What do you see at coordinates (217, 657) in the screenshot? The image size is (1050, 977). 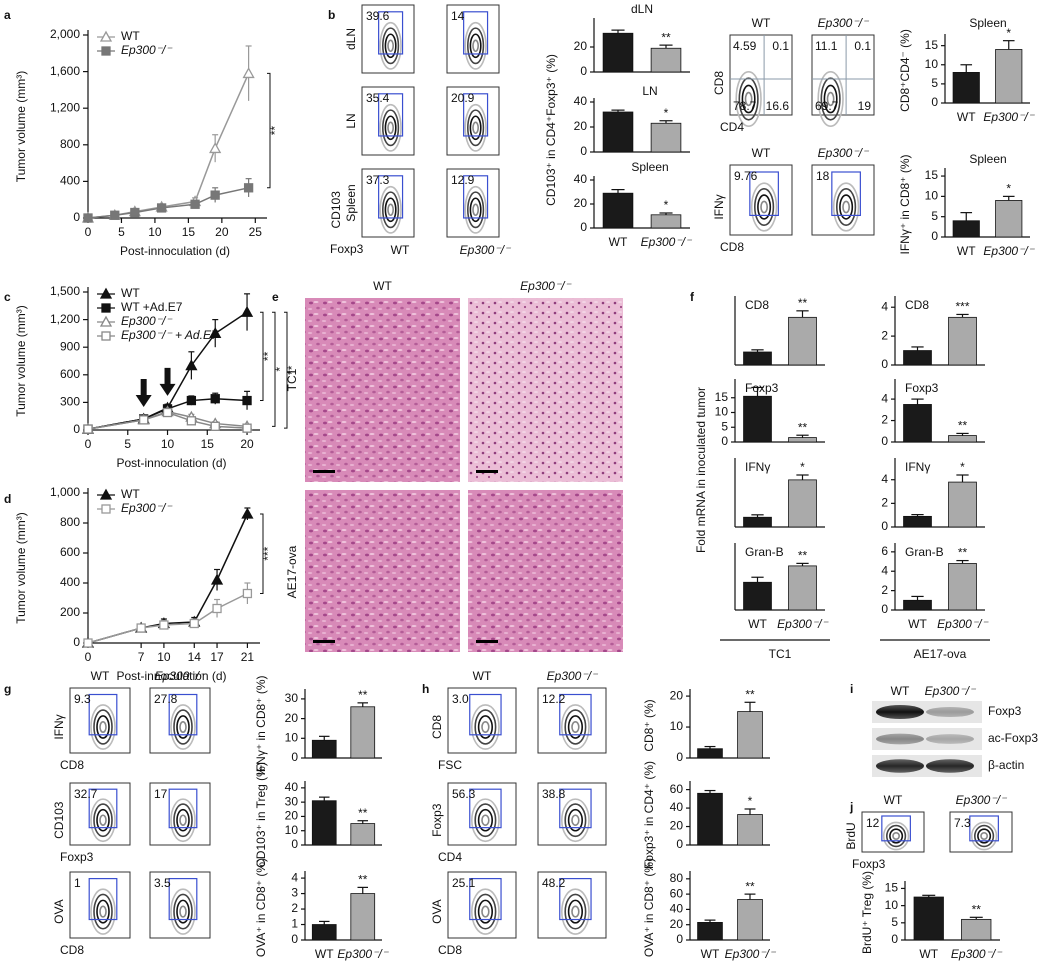 I see `x-tick-label: 17` at bounding box center [217, 657].